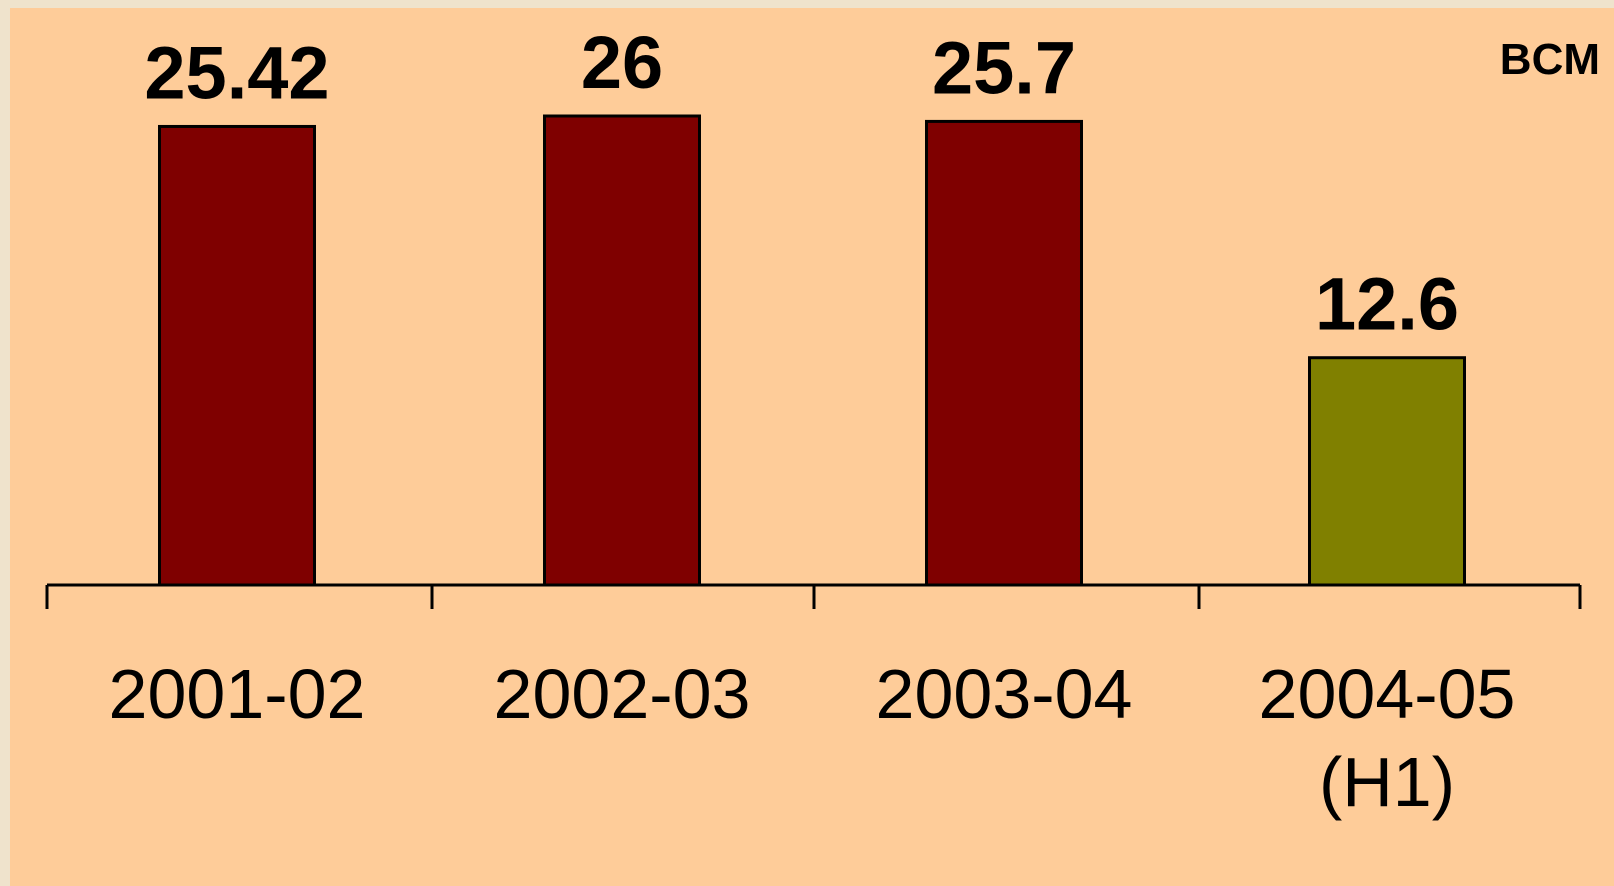  Describe the element at coordinates (237, 694) in the screenshot. I see `category-label-2001-02: 2001-02` at that location.